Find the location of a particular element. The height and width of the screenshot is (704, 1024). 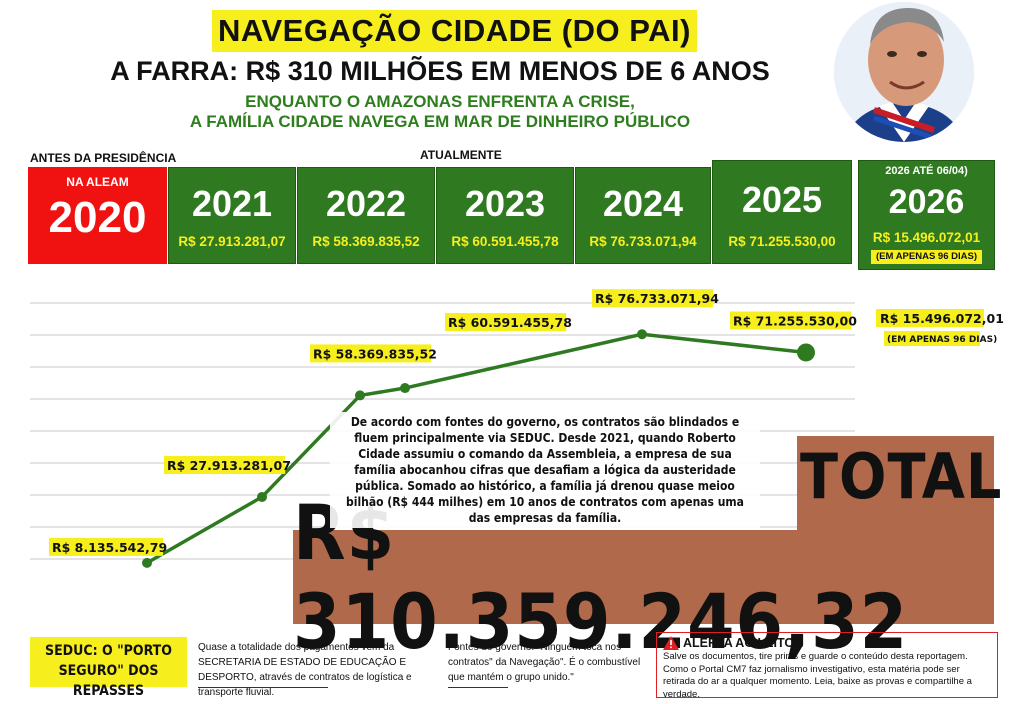

side-label: R$ 15.496.072,01 is located at coordinates (942, 318).